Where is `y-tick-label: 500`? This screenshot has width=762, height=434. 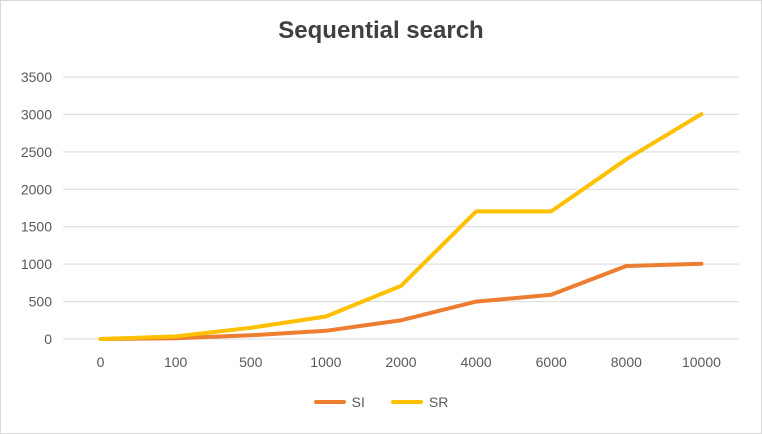 y-tick-label: 500 is located at coordinates (41, 302).